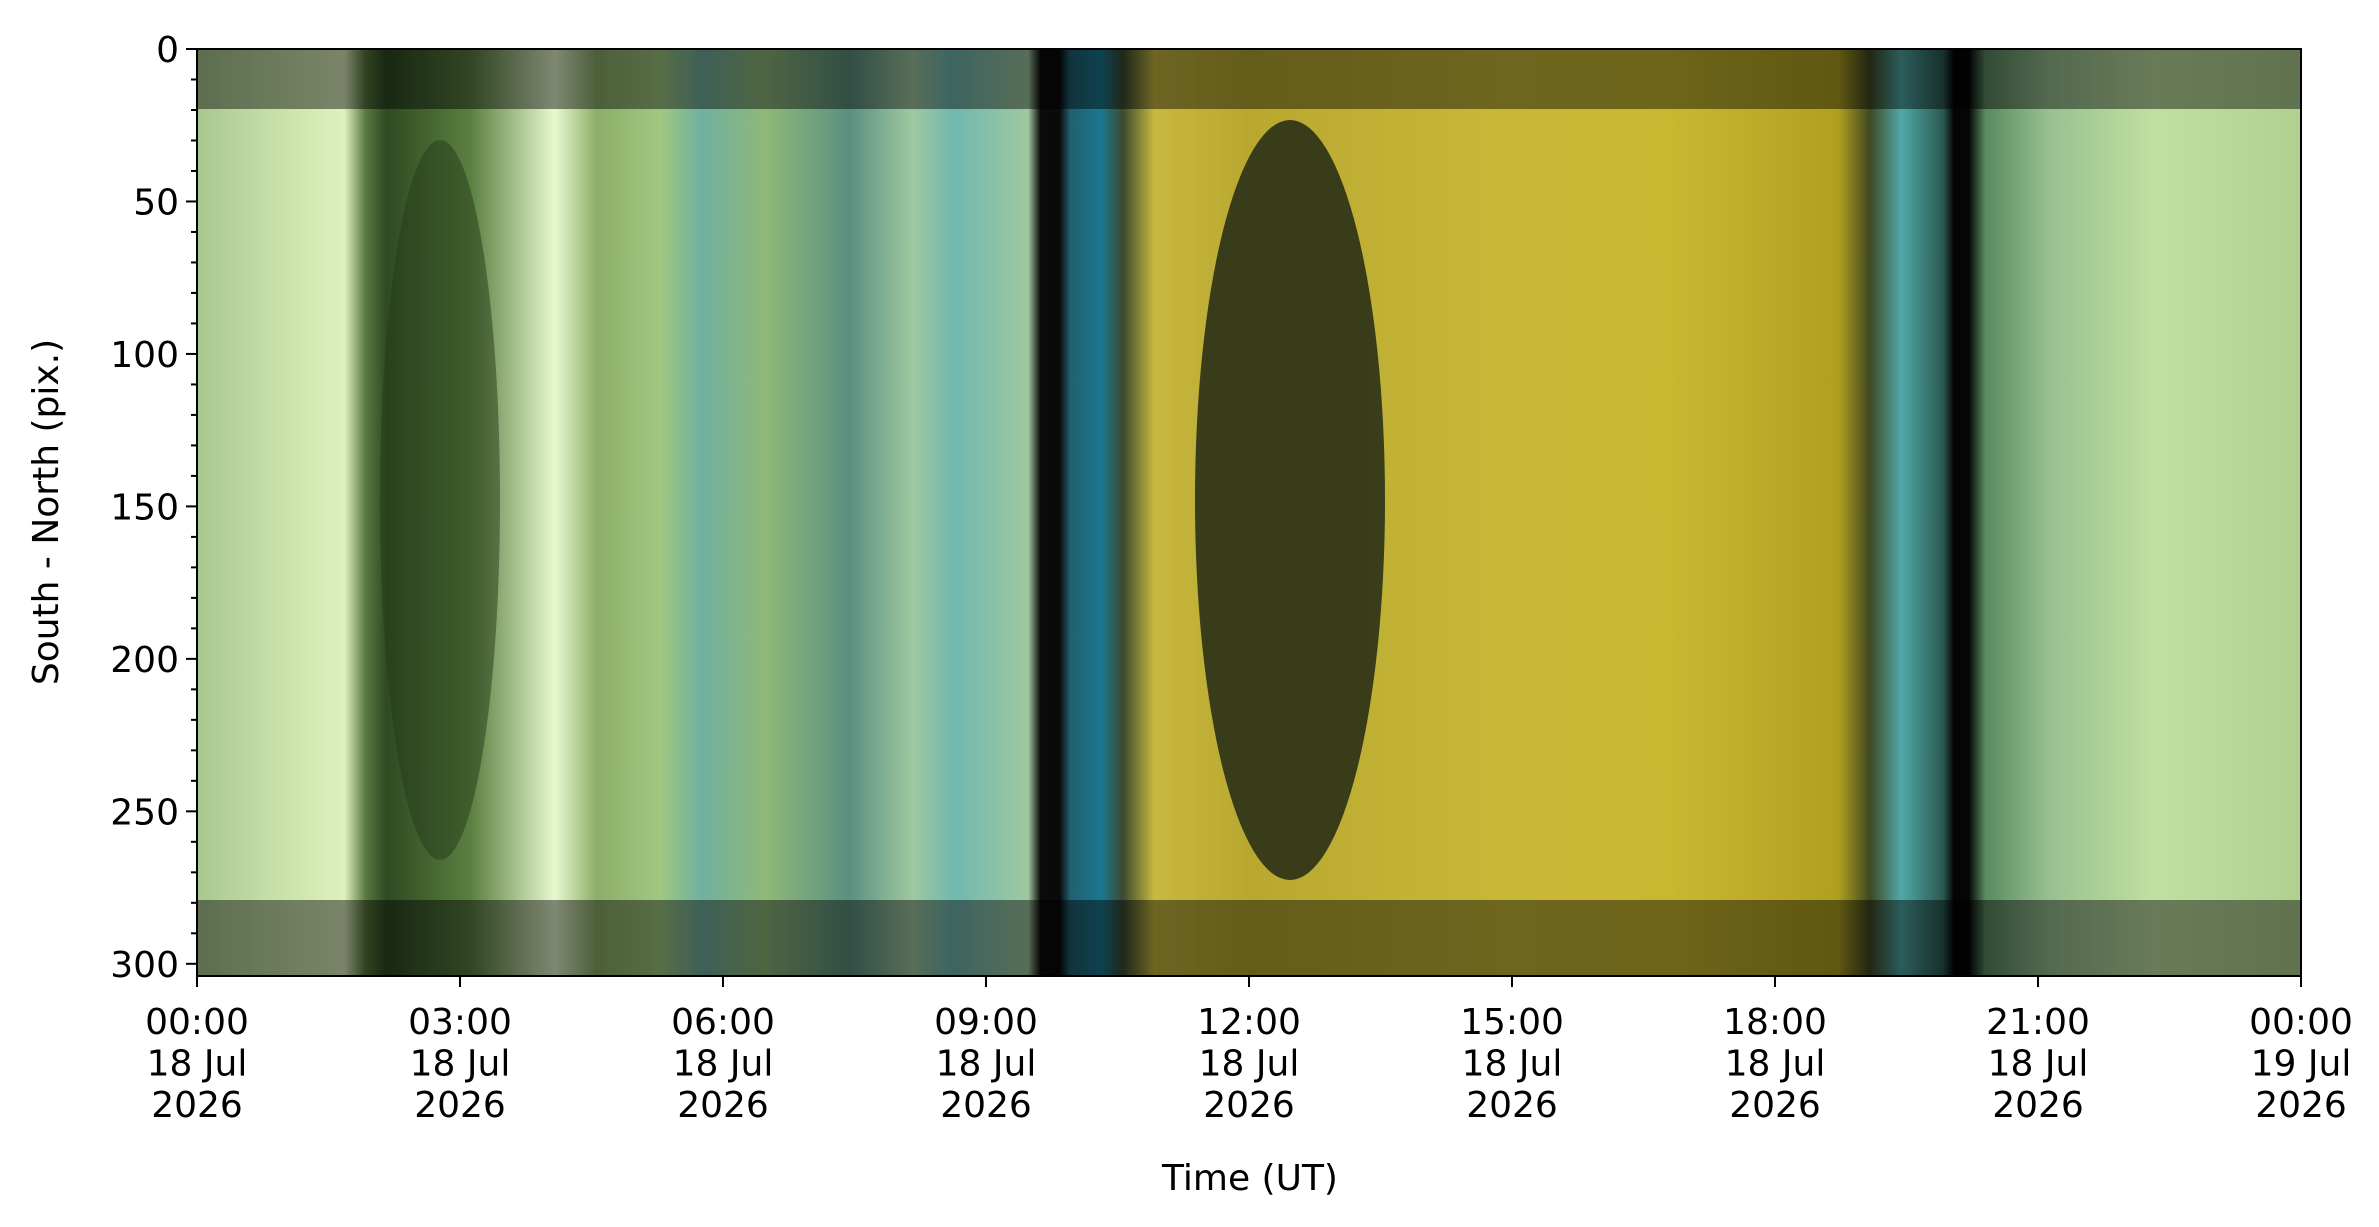 The height and width of the screenshot is (1227, 2379). Describe the element at coordinates (986, 1064) in the screenshot. I see `x-tick-label: 09:00 18 Jul 2026` at that location.